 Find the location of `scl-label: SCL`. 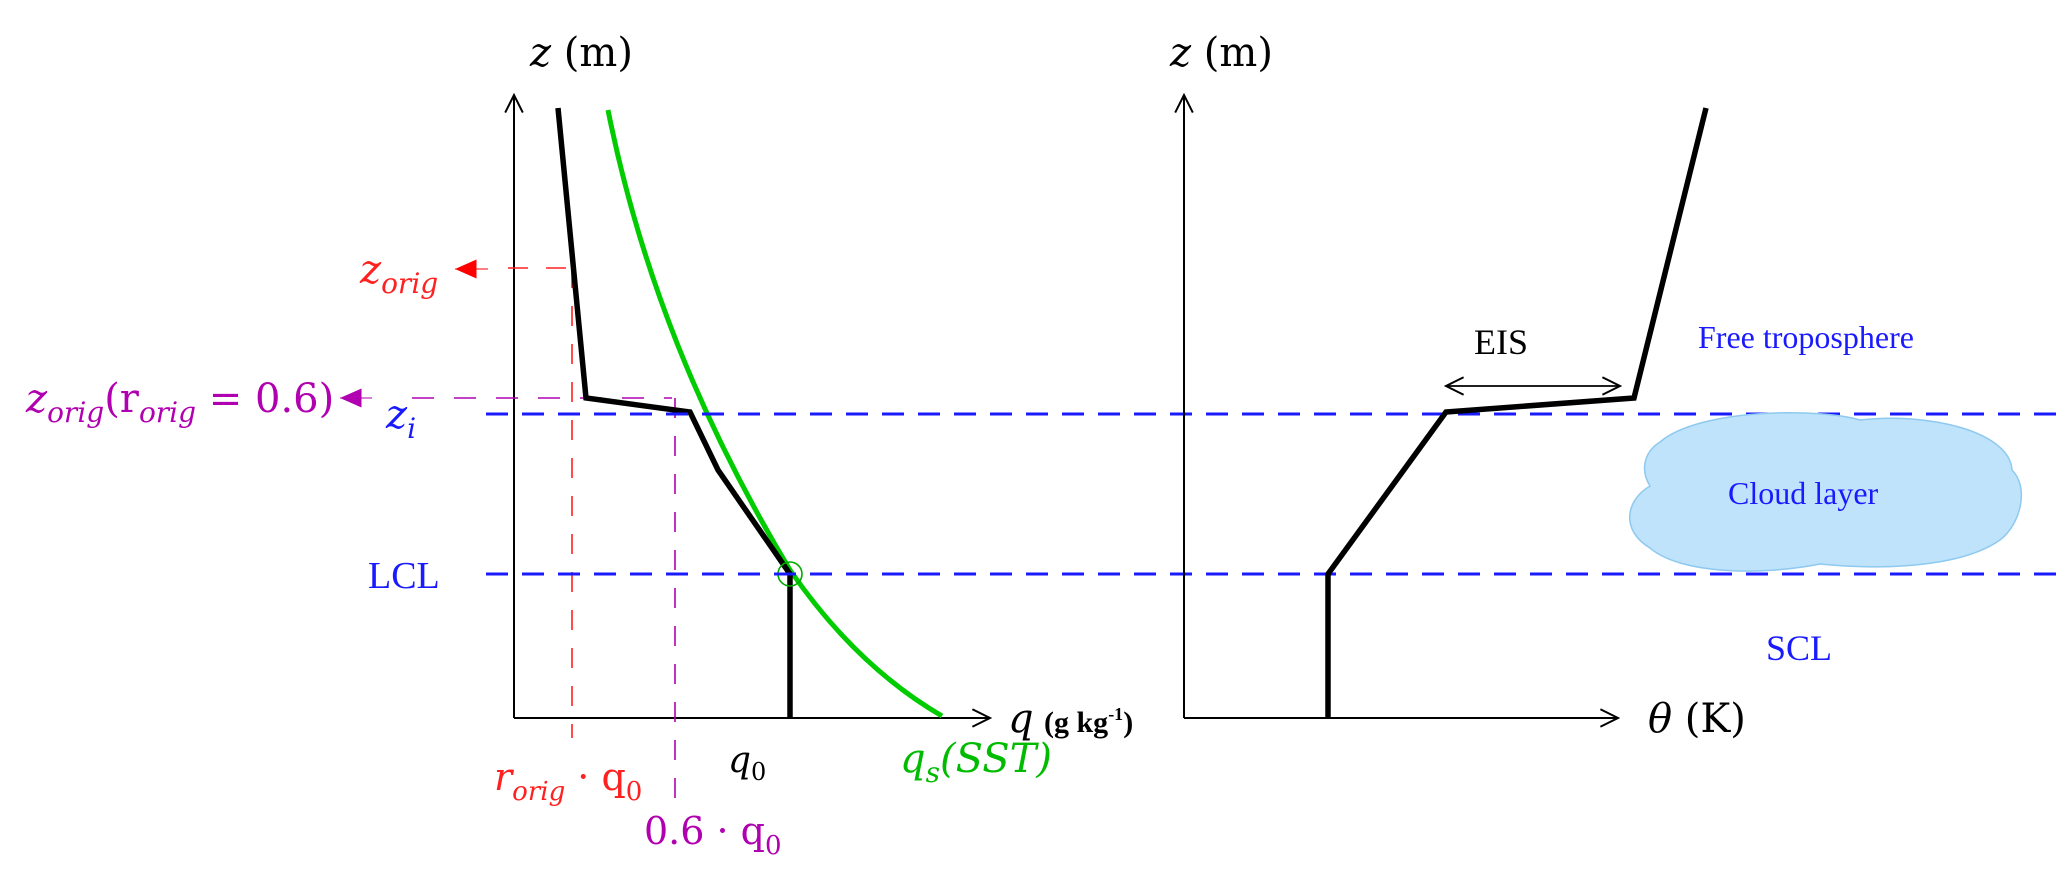

scl-label: SCL is located at coordinates (1799, 648).